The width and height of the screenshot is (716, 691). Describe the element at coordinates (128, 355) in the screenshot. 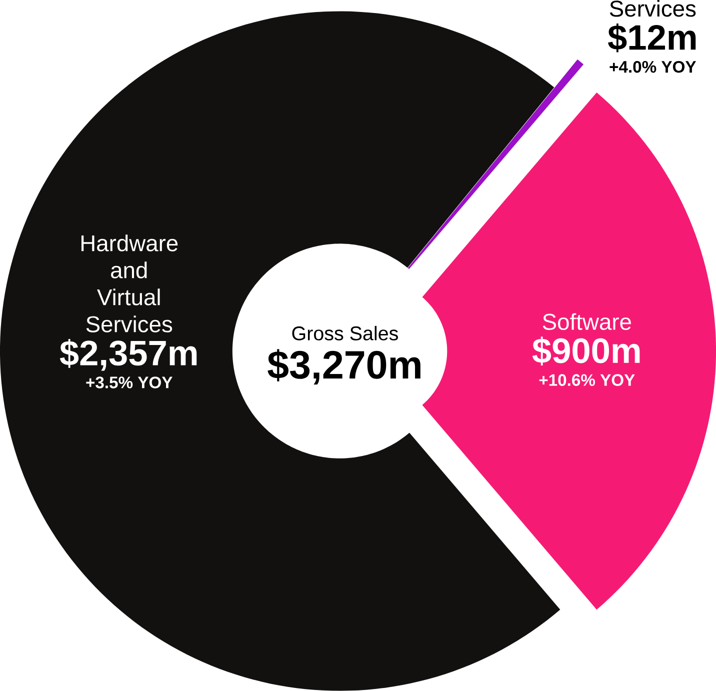

I see `data-label: $2,357m` at that location.